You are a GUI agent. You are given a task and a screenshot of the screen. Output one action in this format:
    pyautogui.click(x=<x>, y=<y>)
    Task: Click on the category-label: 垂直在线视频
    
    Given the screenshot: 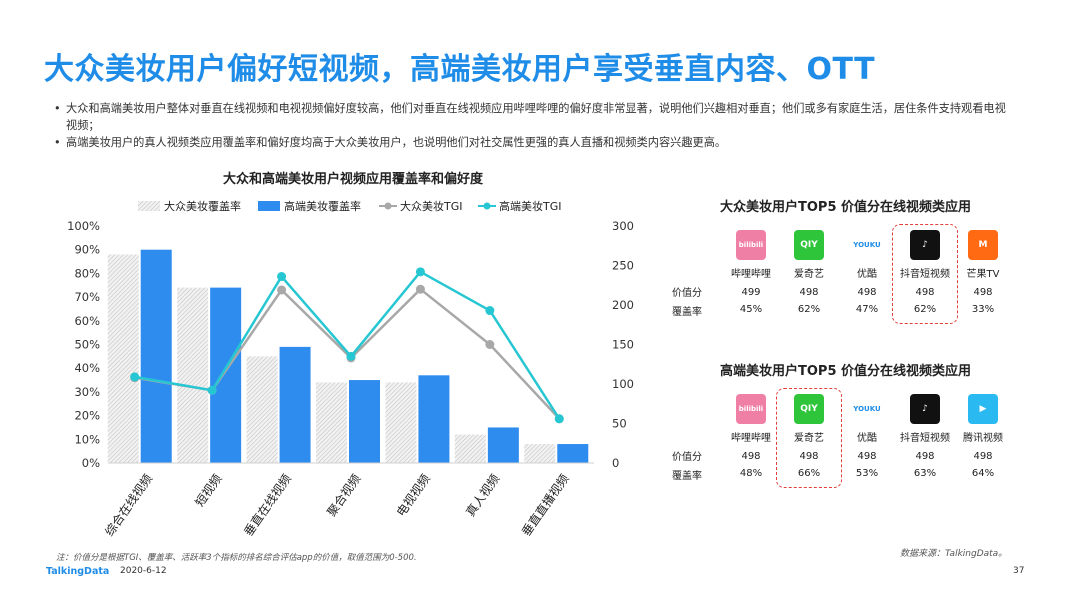 What is the action you would take?
    pyautogui.click(x=267, y=505)
    